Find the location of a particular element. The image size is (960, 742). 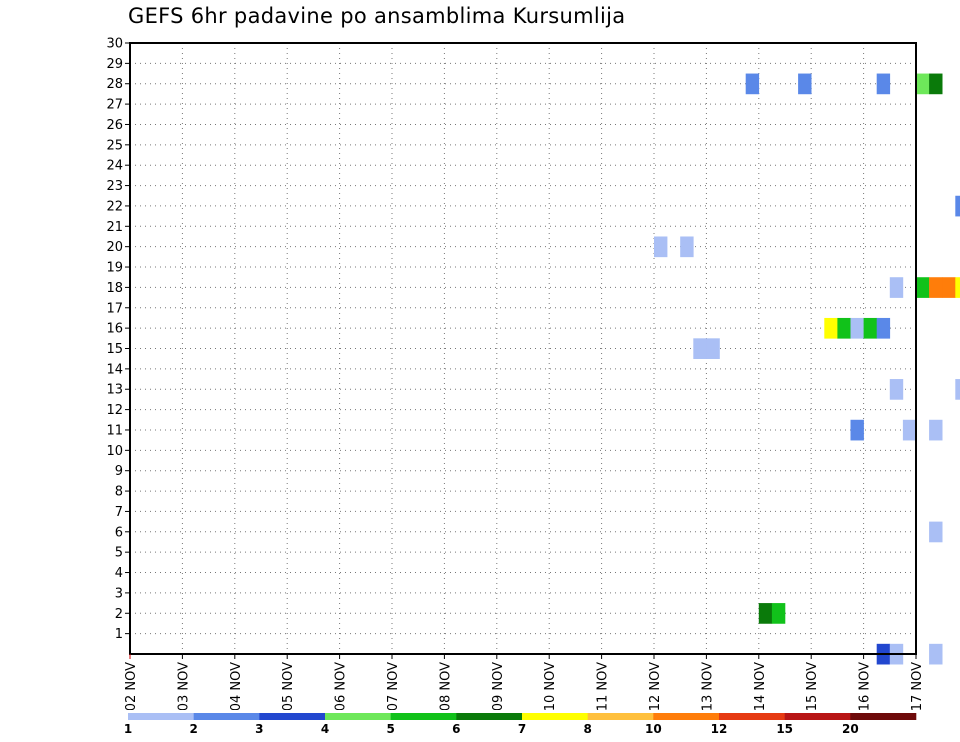

y-tick-label: 14 is located at coordinates (114, 369).